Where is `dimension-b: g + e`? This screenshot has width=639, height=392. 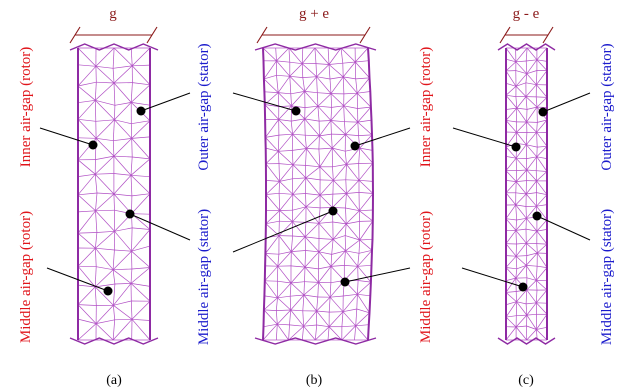
dimension-b: g + e is located at coordinates (313, 25).